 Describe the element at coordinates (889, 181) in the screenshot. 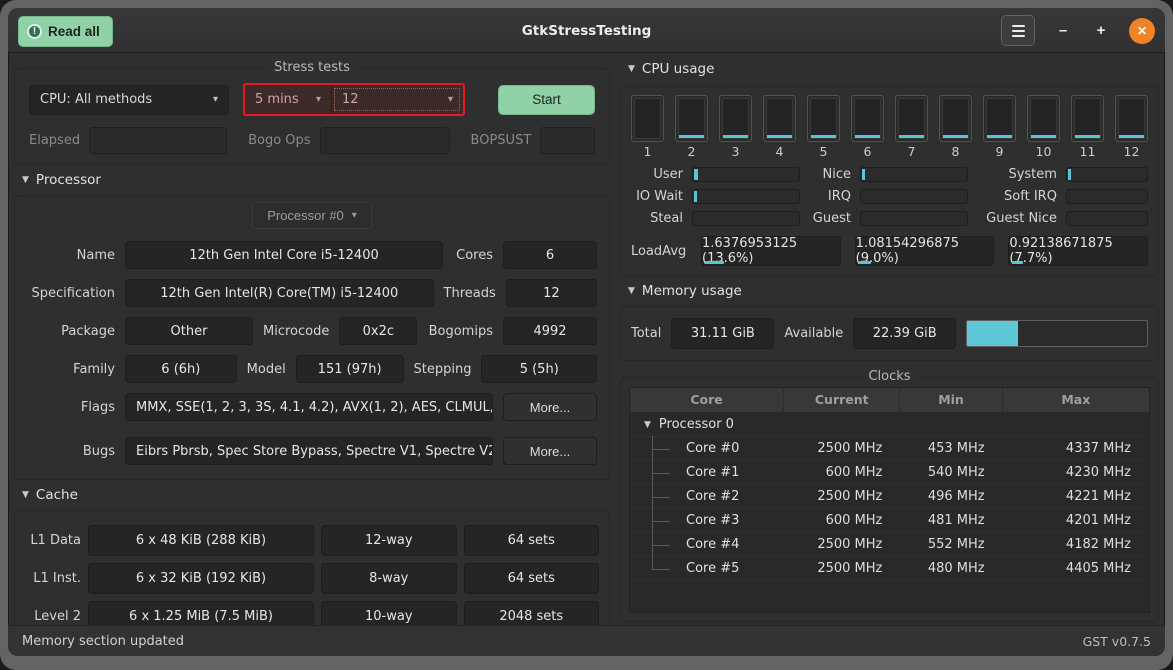

I see `cpu-usage-frame: 1 2 3 4 5 6 7 8 9 10 11 12 User Nice` at that location.